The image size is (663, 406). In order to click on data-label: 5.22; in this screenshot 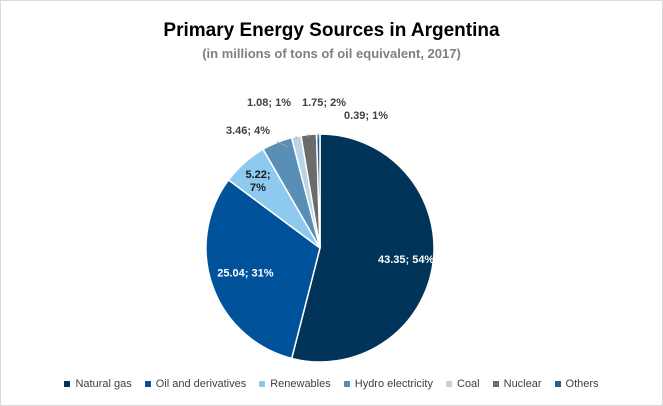, I will do `click(257, 175)`.